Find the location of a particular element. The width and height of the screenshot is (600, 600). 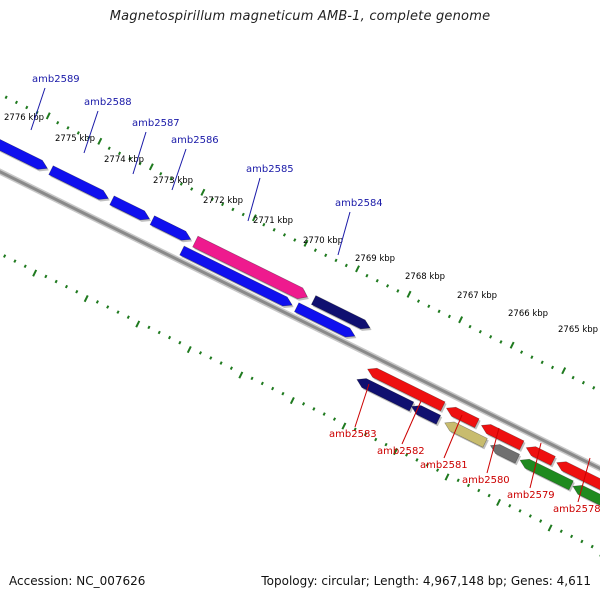

gene-label-reverse: amb2582 is located at coordinates (401, 451).